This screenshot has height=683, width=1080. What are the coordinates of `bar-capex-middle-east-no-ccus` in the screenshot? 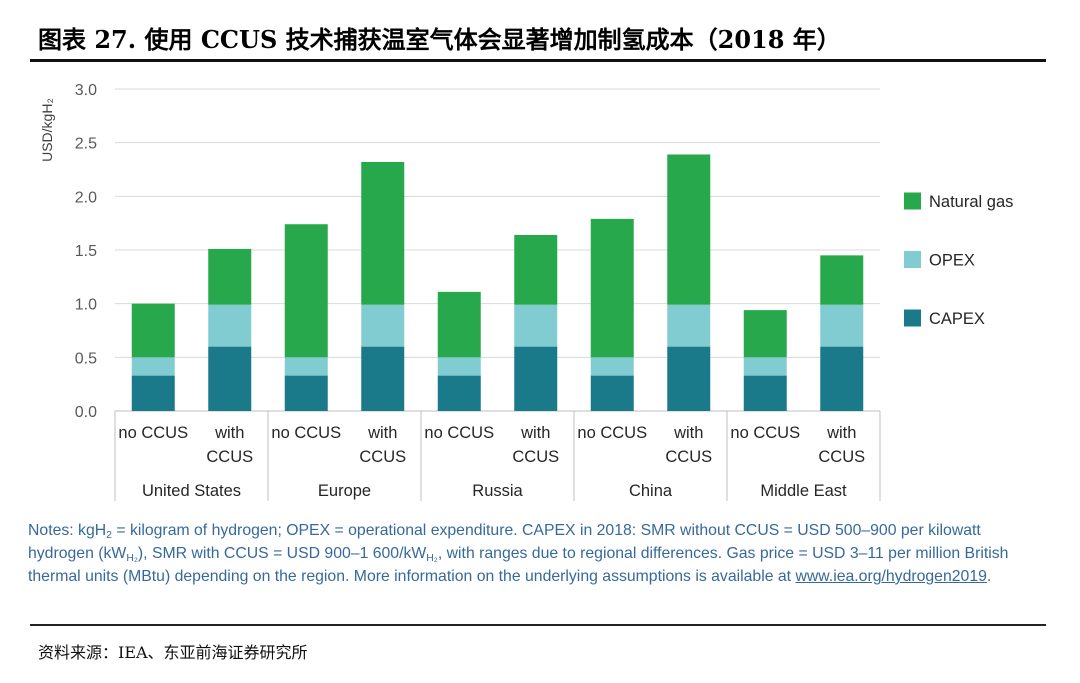 It's located at (765, 393).